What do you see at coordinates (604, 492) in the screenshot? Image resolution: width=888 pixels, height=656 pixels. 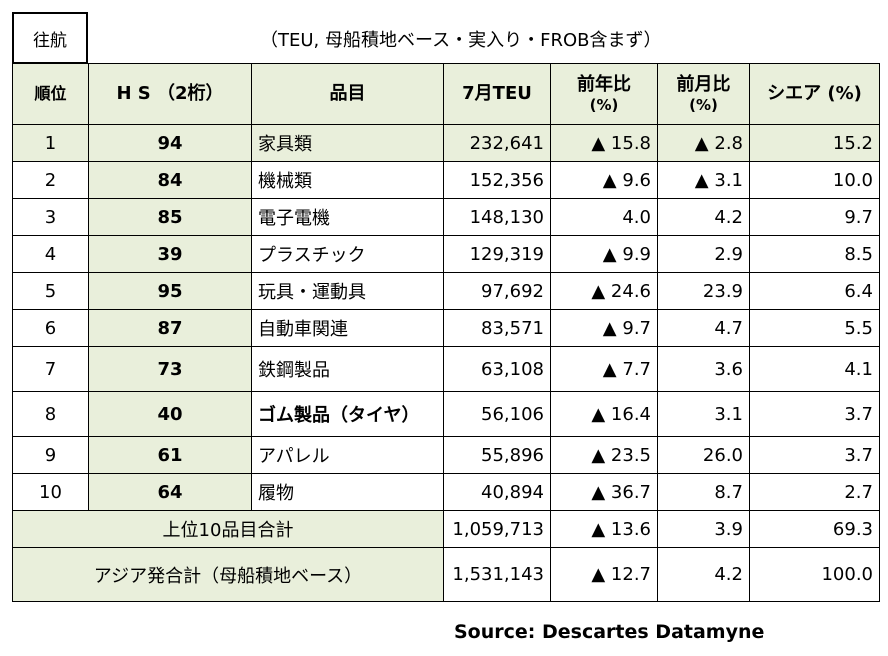 I see `yoy-cell: ▲ 36.7` at bounding box center [604, 492].